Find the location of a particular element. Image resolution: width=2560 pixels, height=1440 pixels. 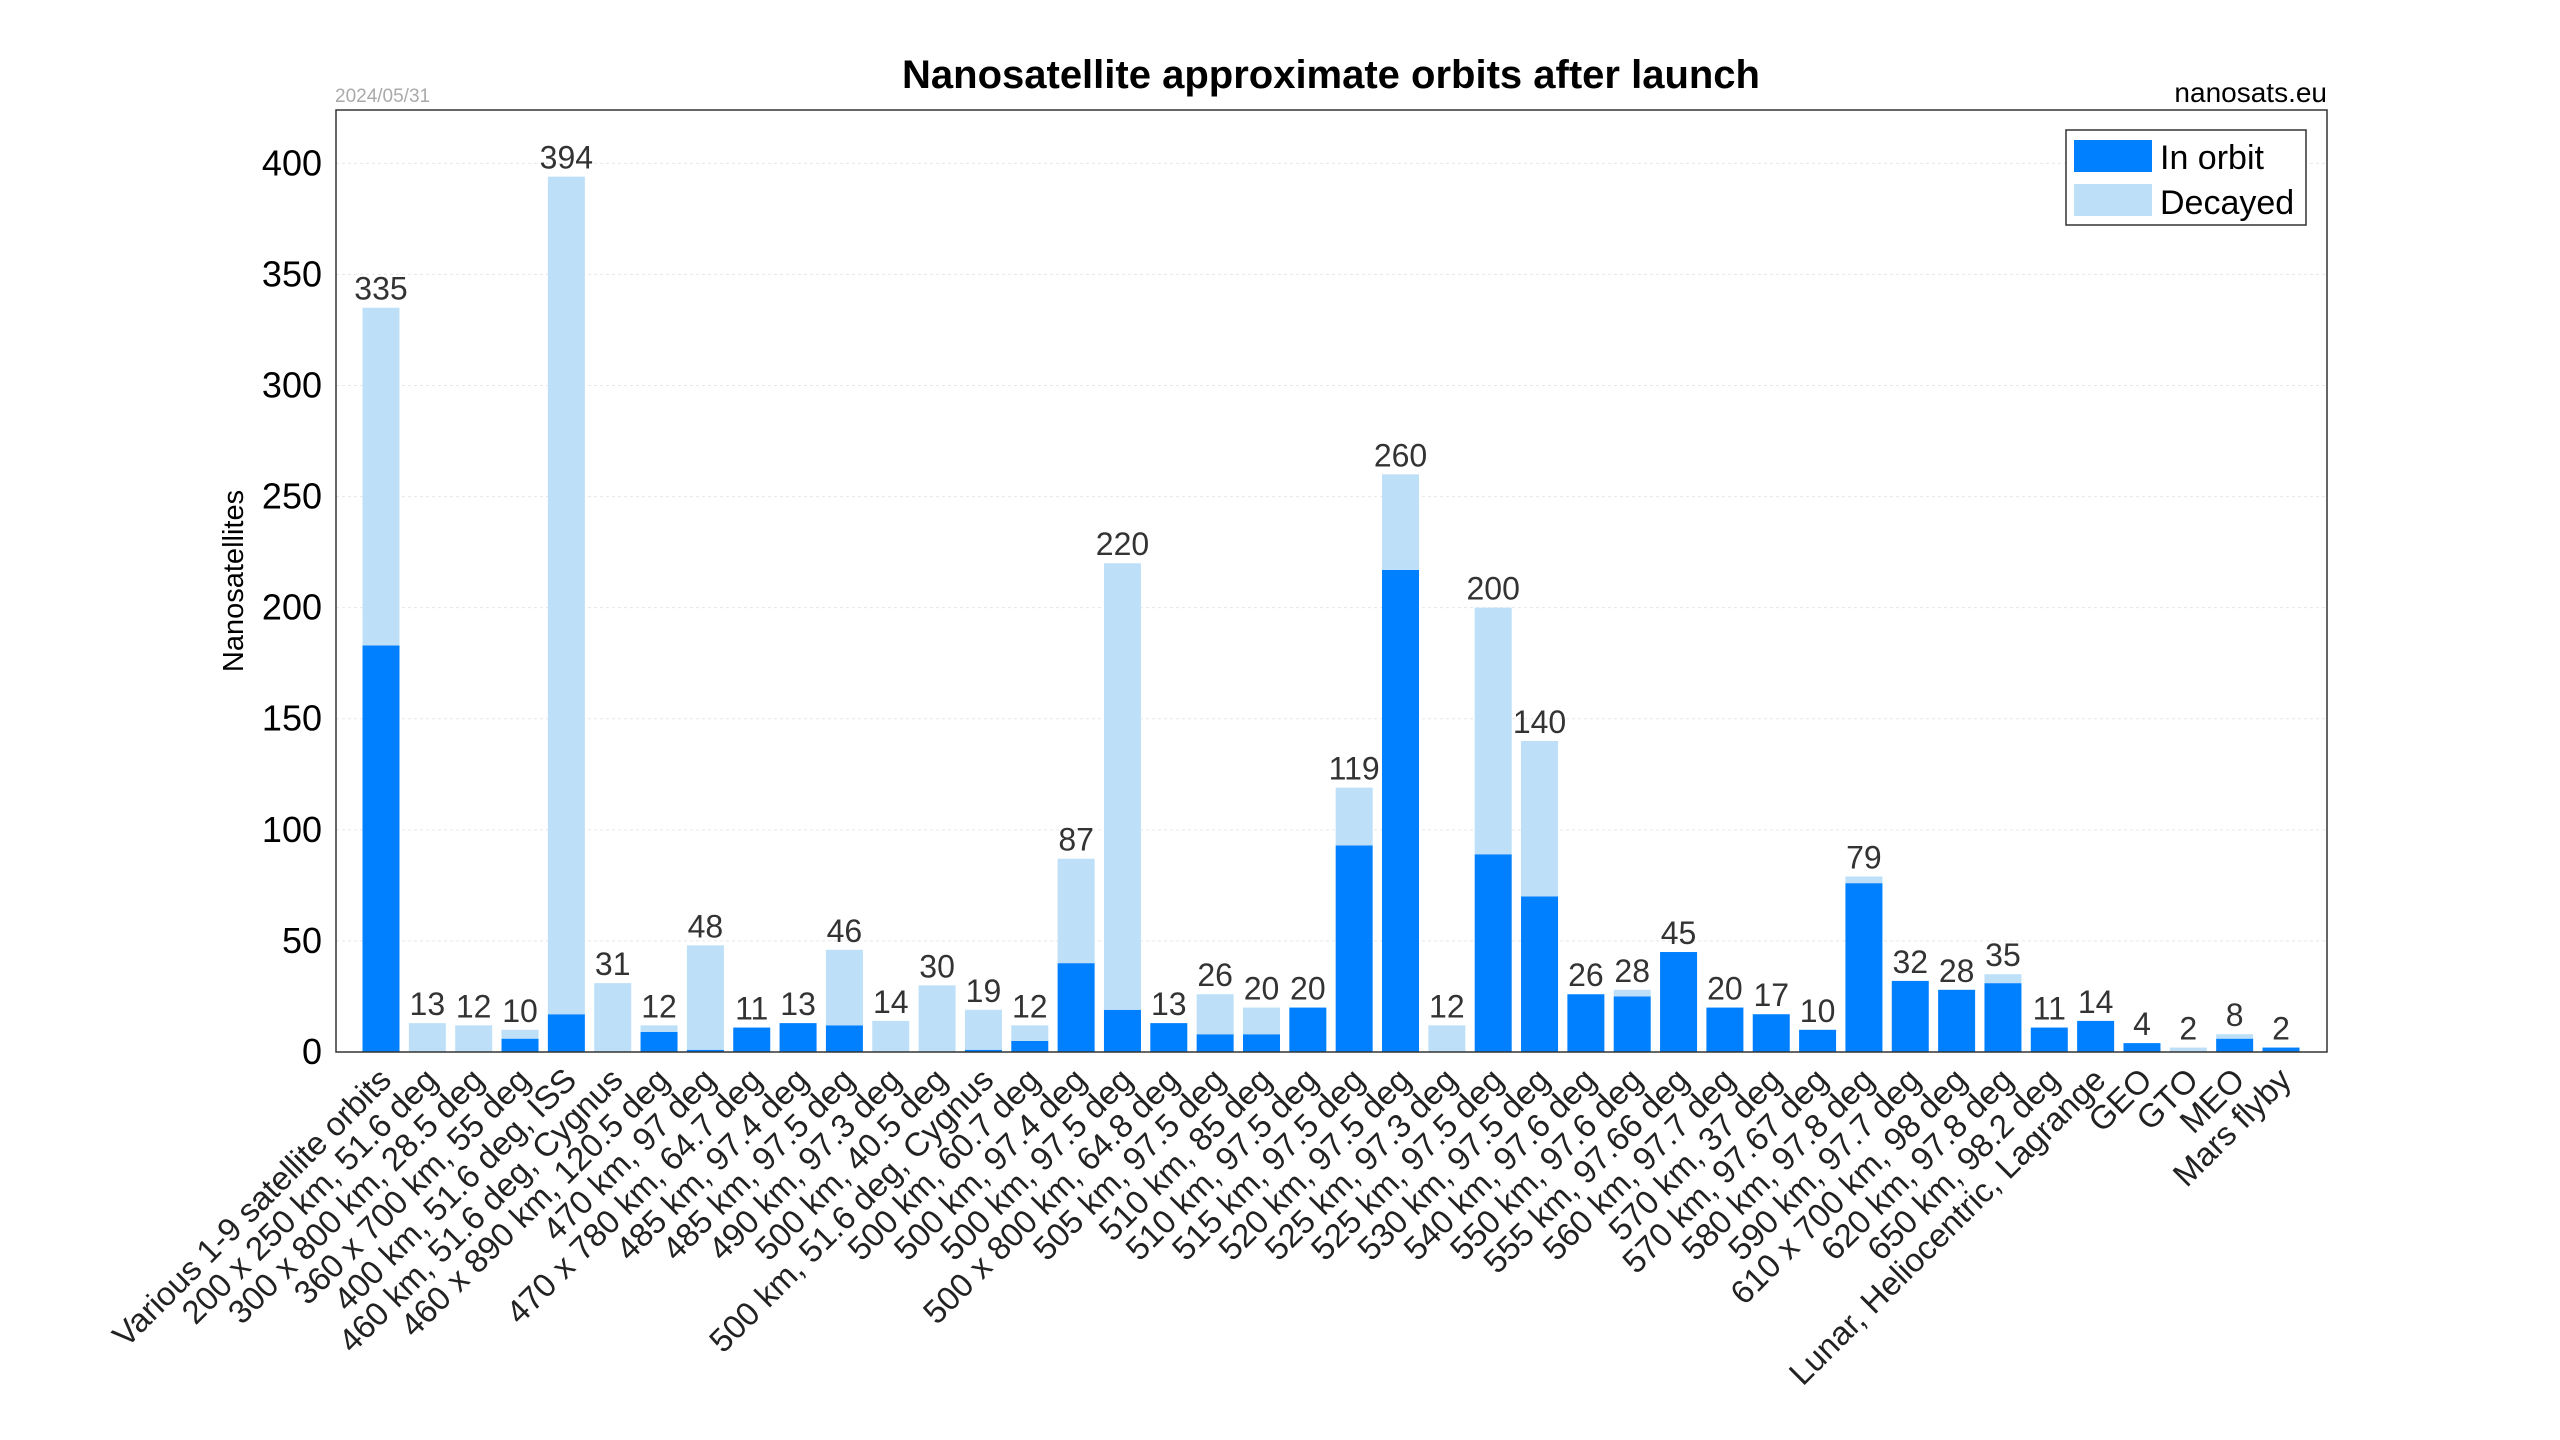

bar-total-label: 200 is located at coordinates (1492, 589).